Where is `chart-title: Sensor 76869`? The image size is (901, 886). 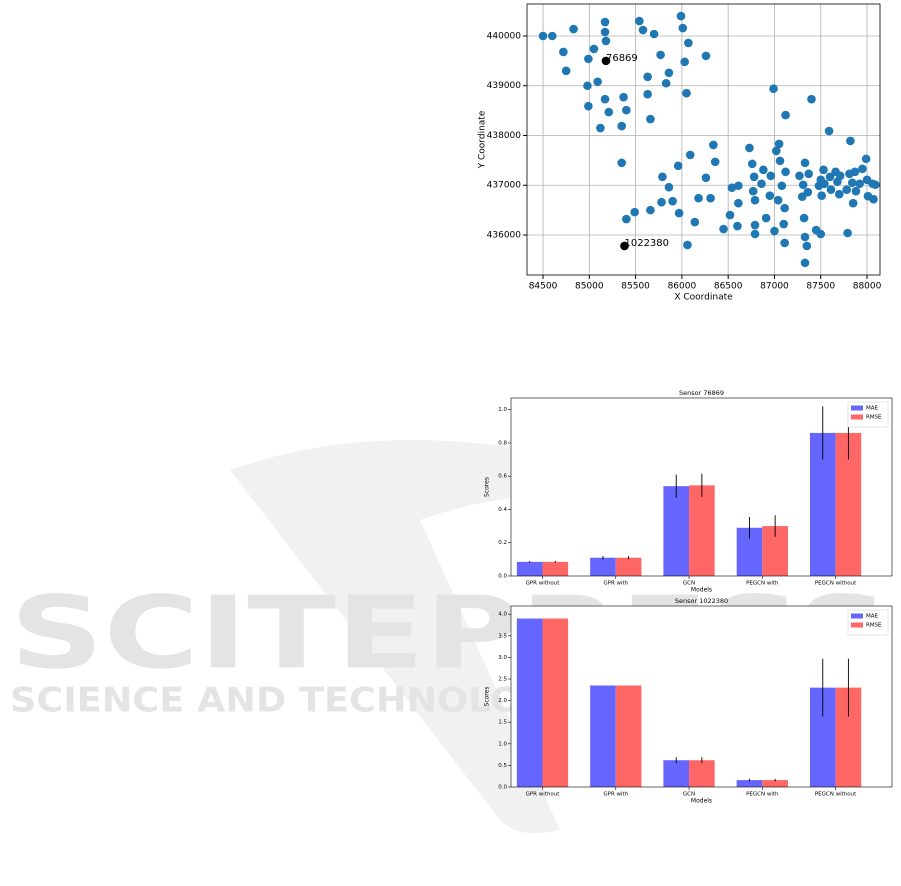
chart-title: Sensor 76869 is located at coordinates (701, 393).